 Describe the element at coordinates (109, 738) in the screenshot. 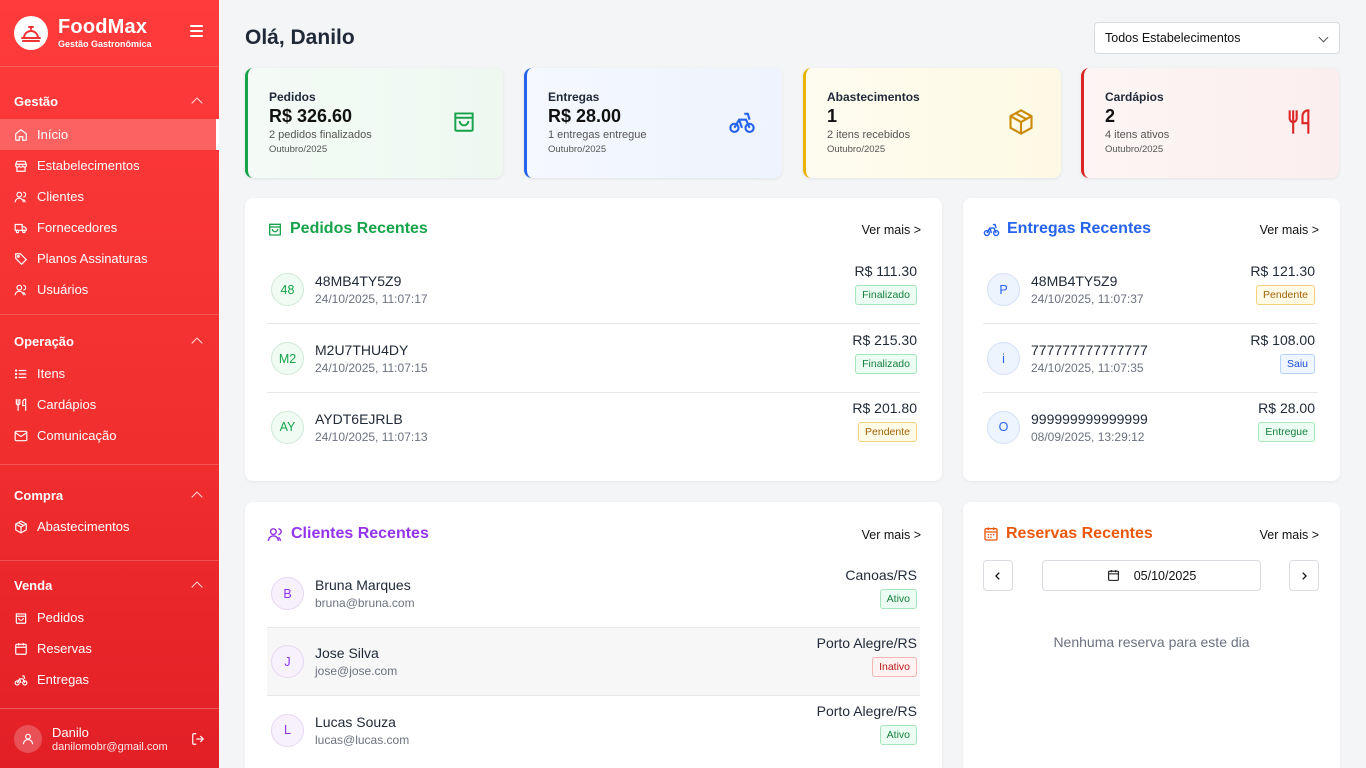

I see `user-profile: Danilo danilomobr@gmail.com` at that location.